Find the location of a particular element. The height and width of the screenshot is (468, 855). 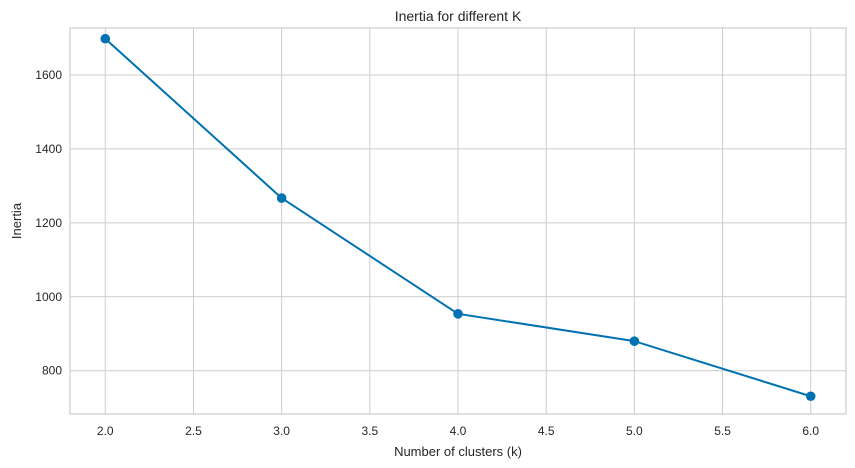

y-tick-label: 800 is located at coordinates (52, 371).